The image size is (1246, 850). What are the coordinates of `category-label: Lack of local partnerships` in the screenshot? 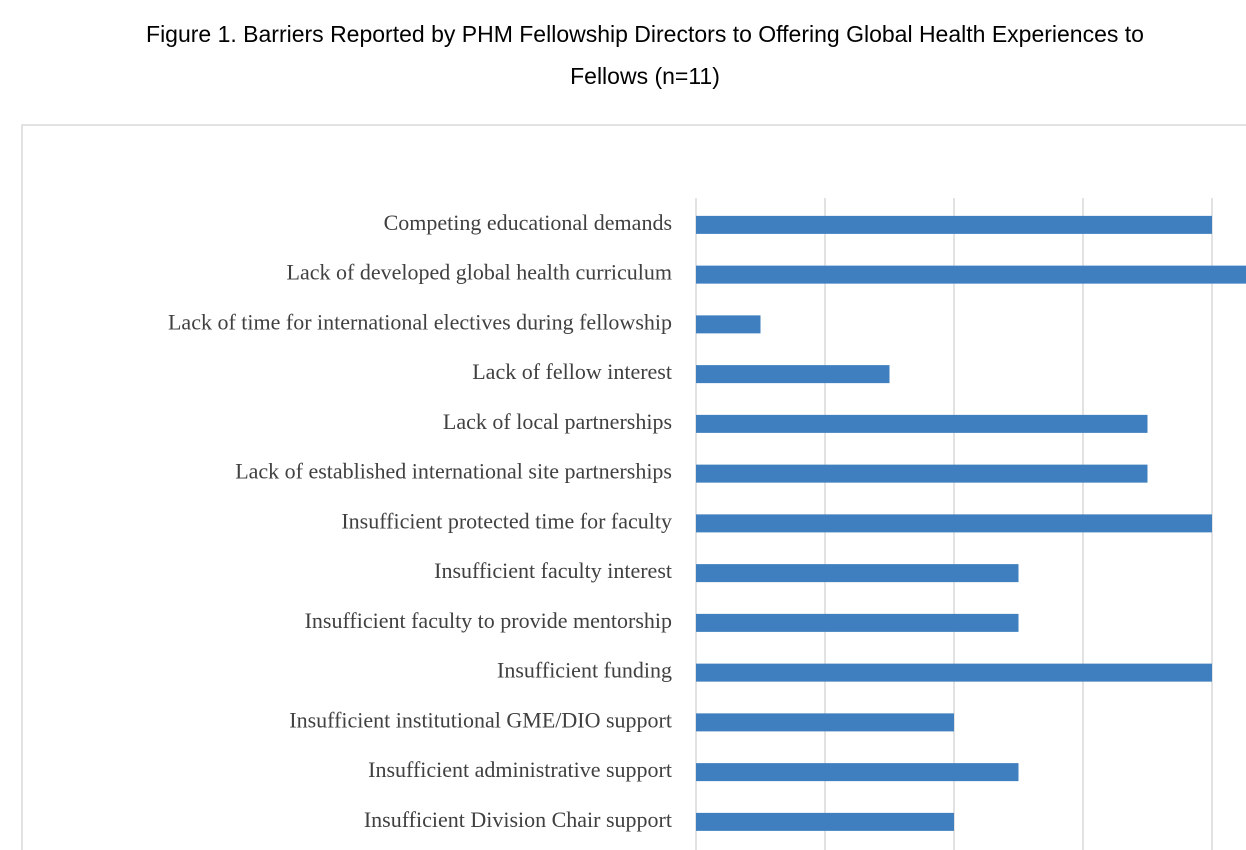 It's located at (557, 421).